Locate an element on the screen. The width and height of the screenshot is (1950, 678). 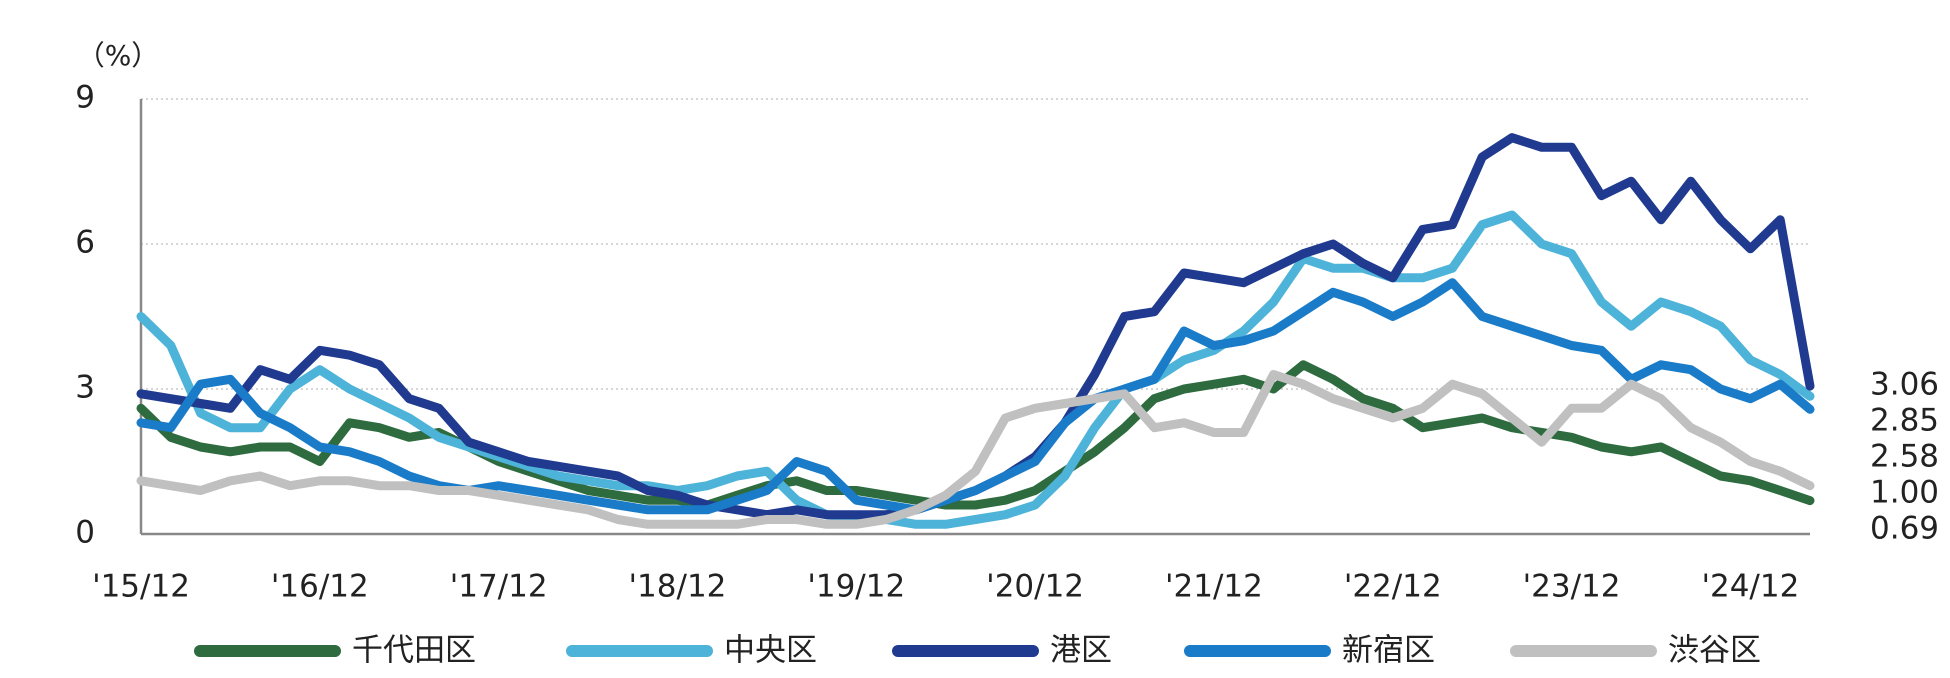
x-tick-label: '21/12 is located at coordinates (1214, 587).